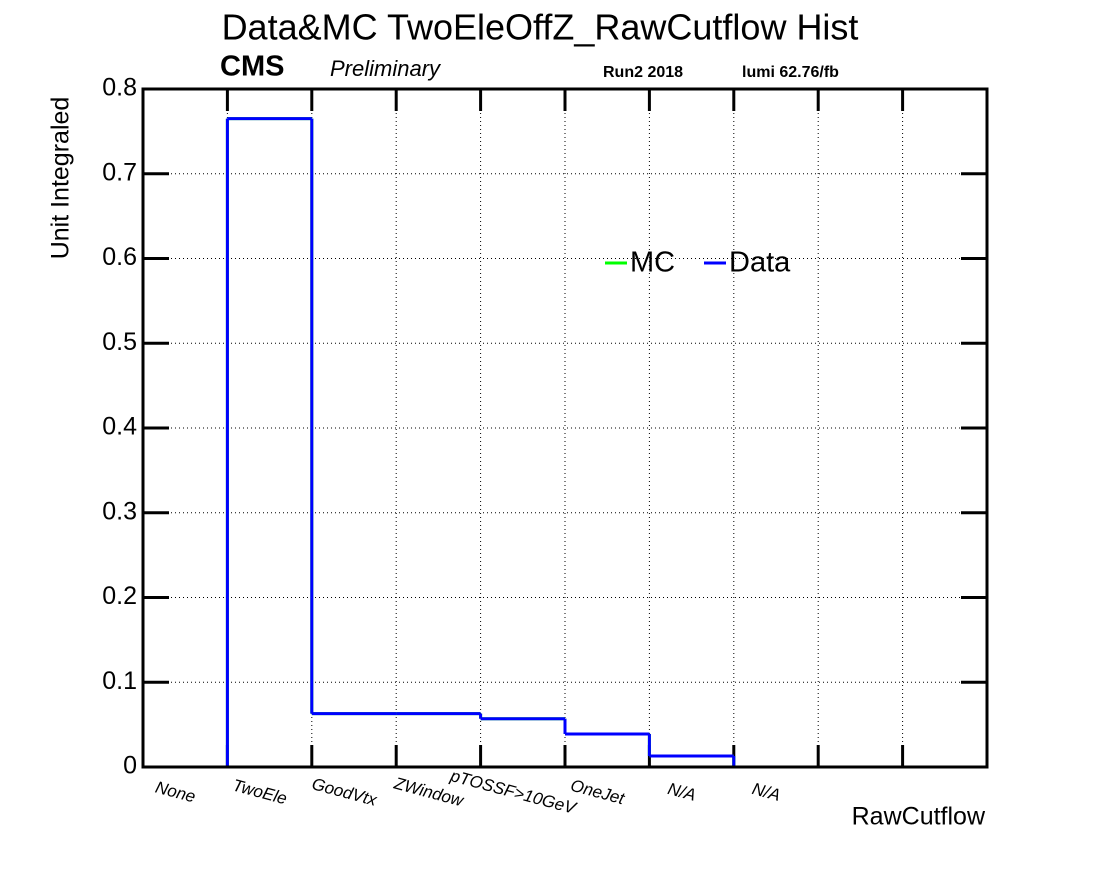 Image resolution: width=1096 pixels, height=872 pixels. What do you see at coordinates (119, 596) in the screenshot?
I see `y-tick-label: 0.2` at bounding box center [119, 596].